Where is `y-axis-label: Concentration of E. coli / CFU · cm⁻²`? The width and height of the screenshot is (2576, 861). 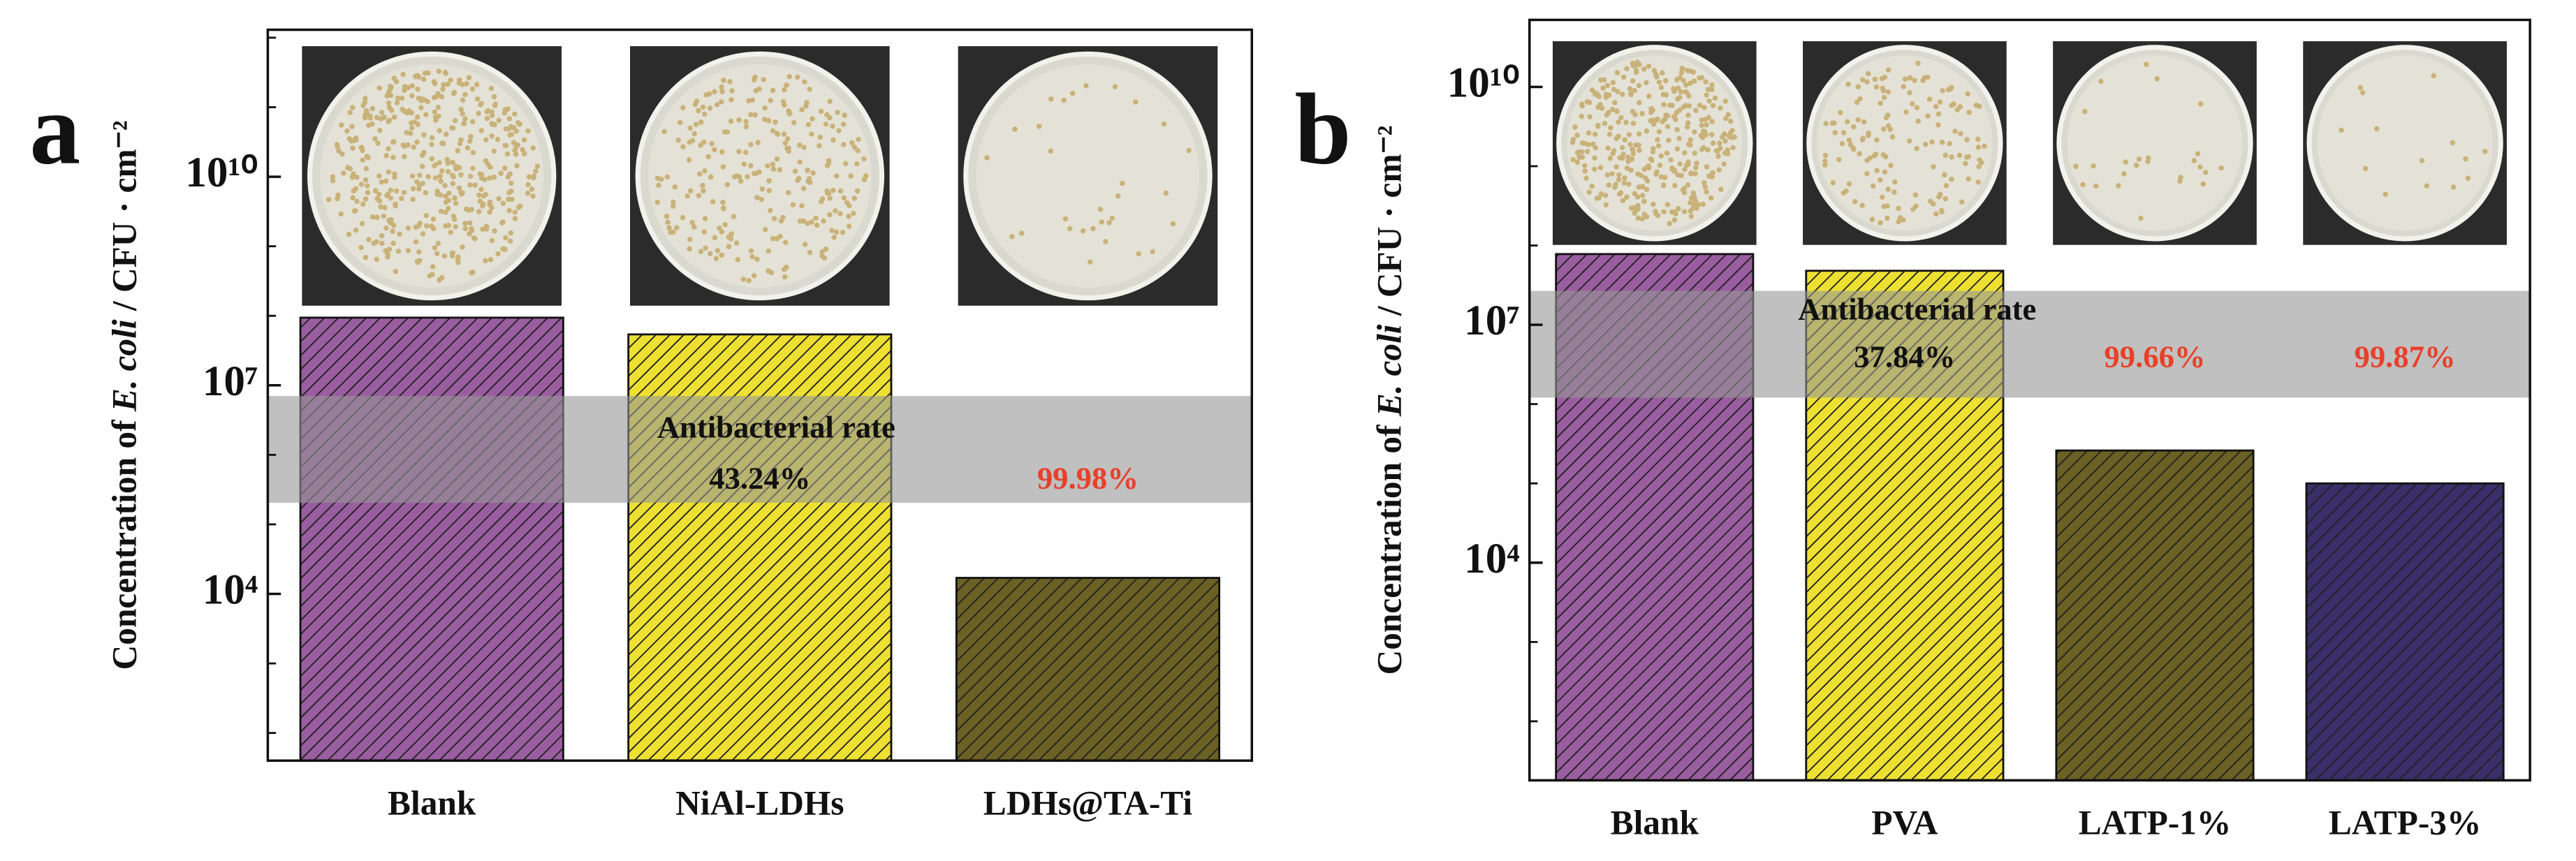 y-axis-label: Concentration of E. coli / CFU · cm⁻² is located at coordinates (124, 395).